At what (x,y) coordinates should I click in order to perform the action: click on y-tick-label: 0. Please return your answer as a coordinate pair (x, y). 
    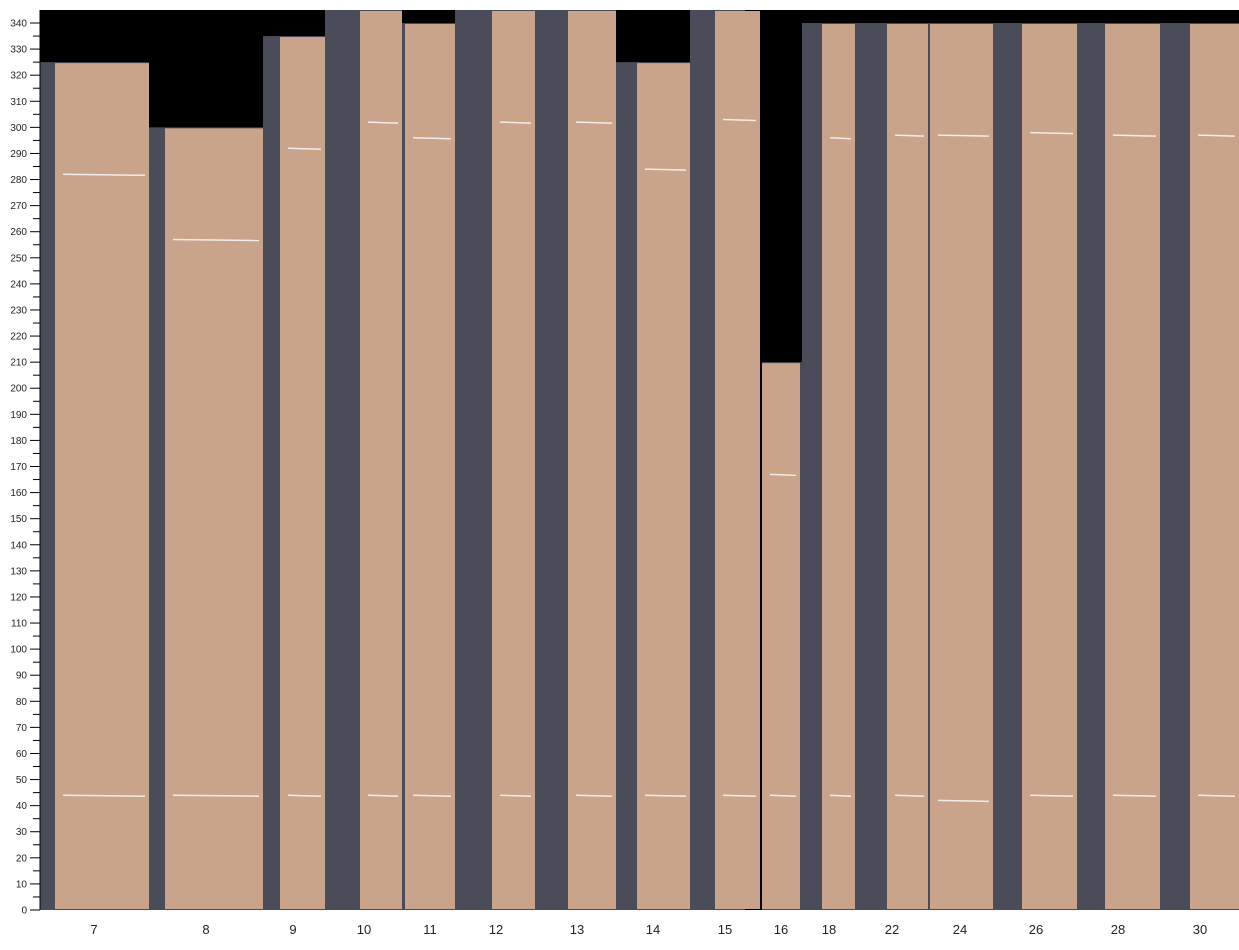
    Looking at the image, I should click on (24, 911).